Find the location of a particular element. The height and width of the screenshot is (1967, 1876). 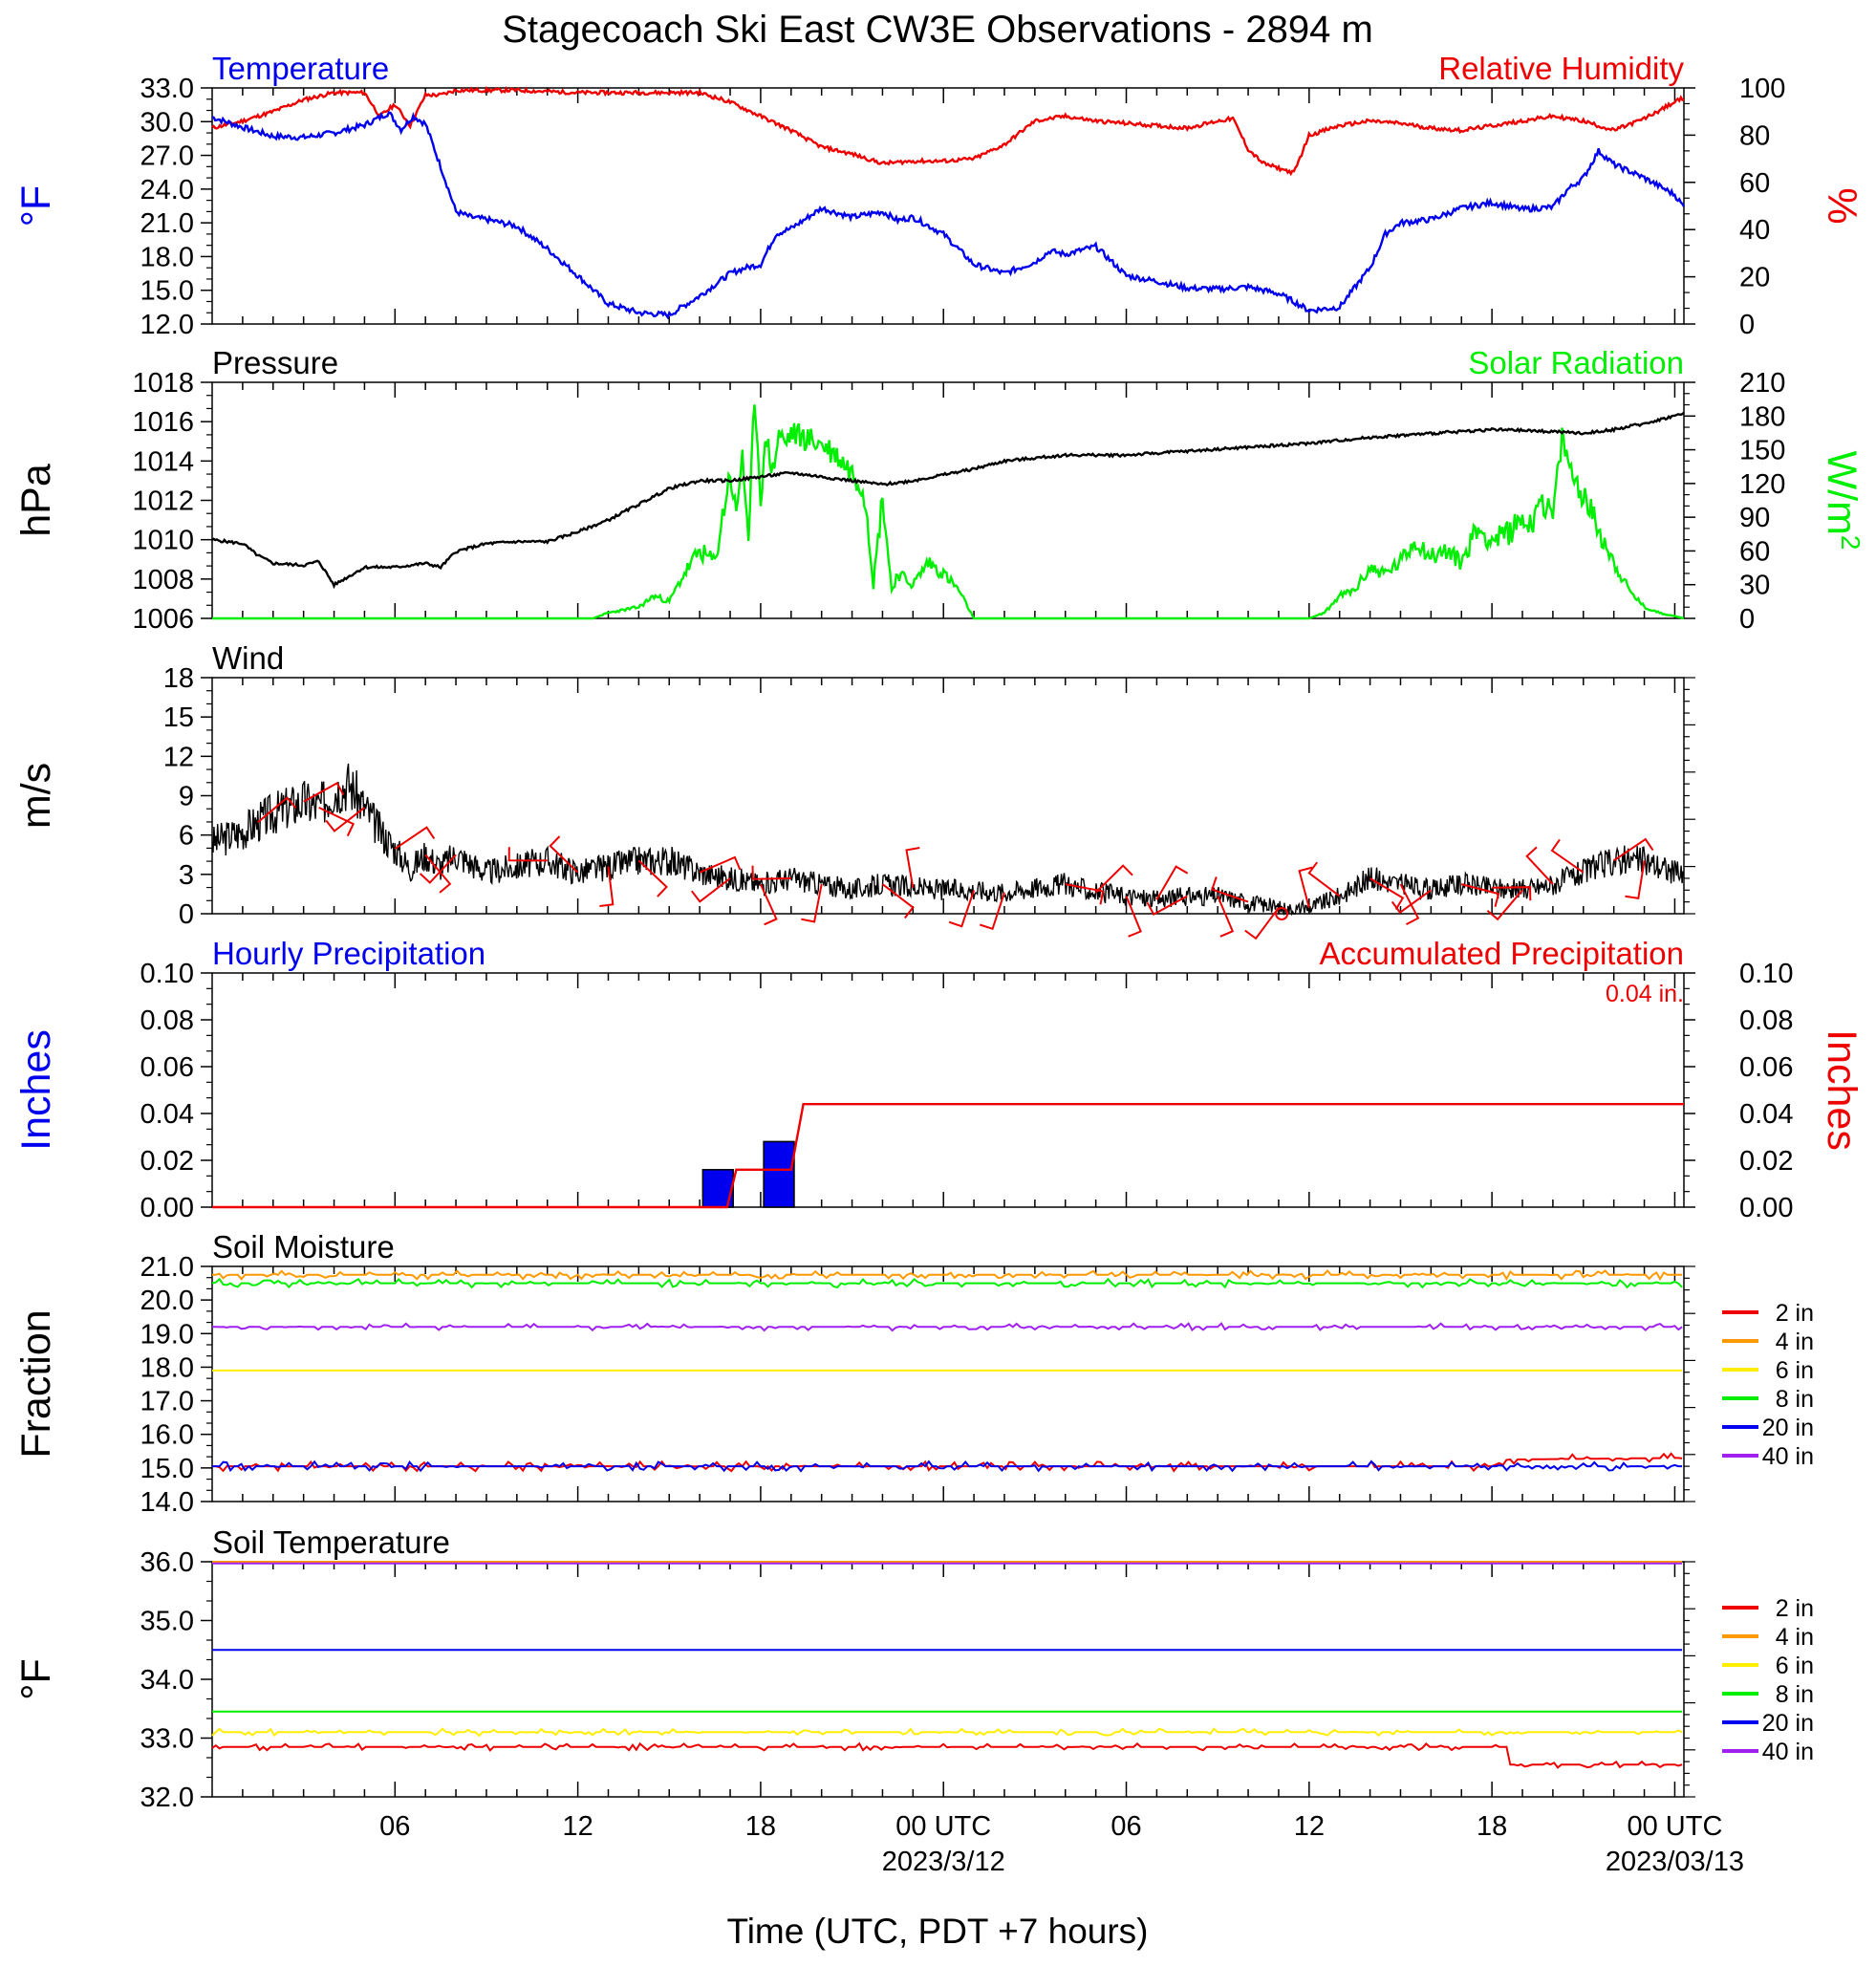

y-tick-label-right: 80 is located at coordinates (1755, 135).